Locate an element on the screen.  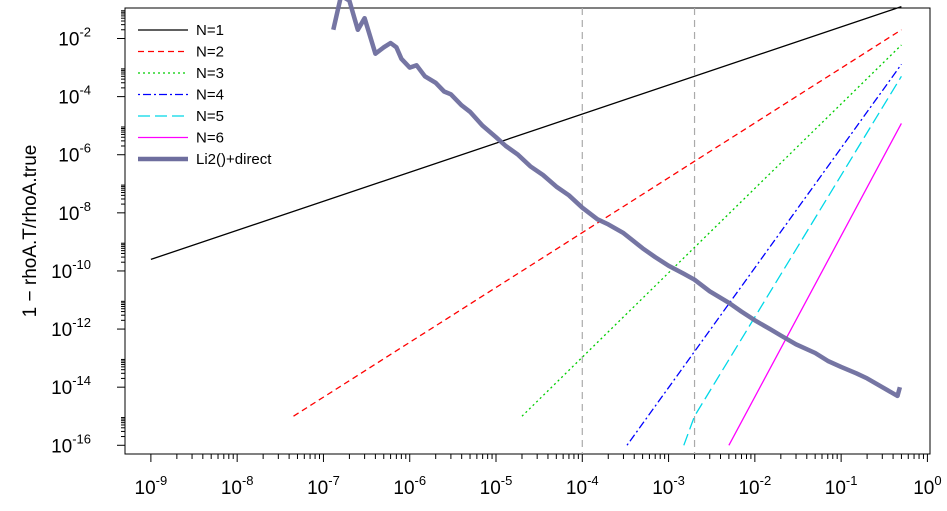
x-tick-label-0: 10⁻⁹ is located at coordinates (151, 486).